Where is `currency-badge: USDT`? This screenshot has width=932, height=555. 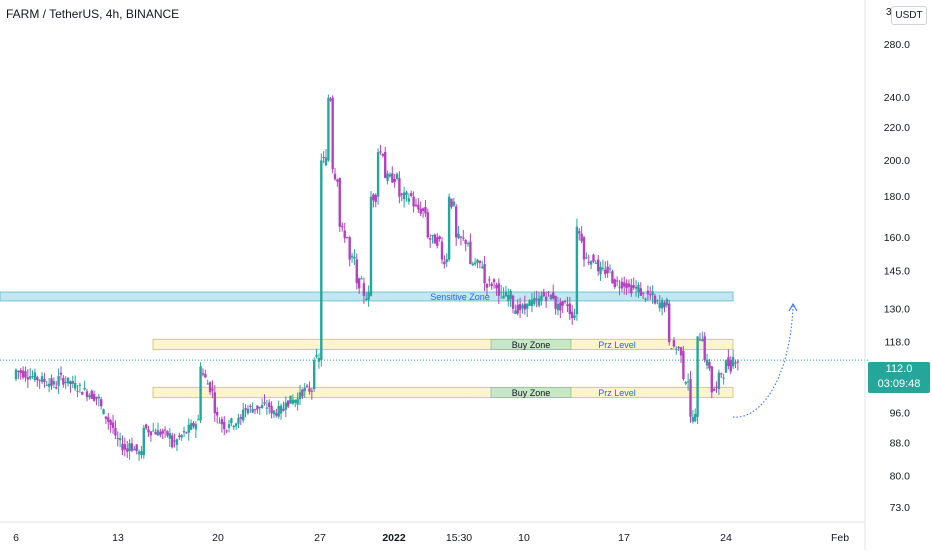
currency-badge: USDT is located at coordinates (909, 15).